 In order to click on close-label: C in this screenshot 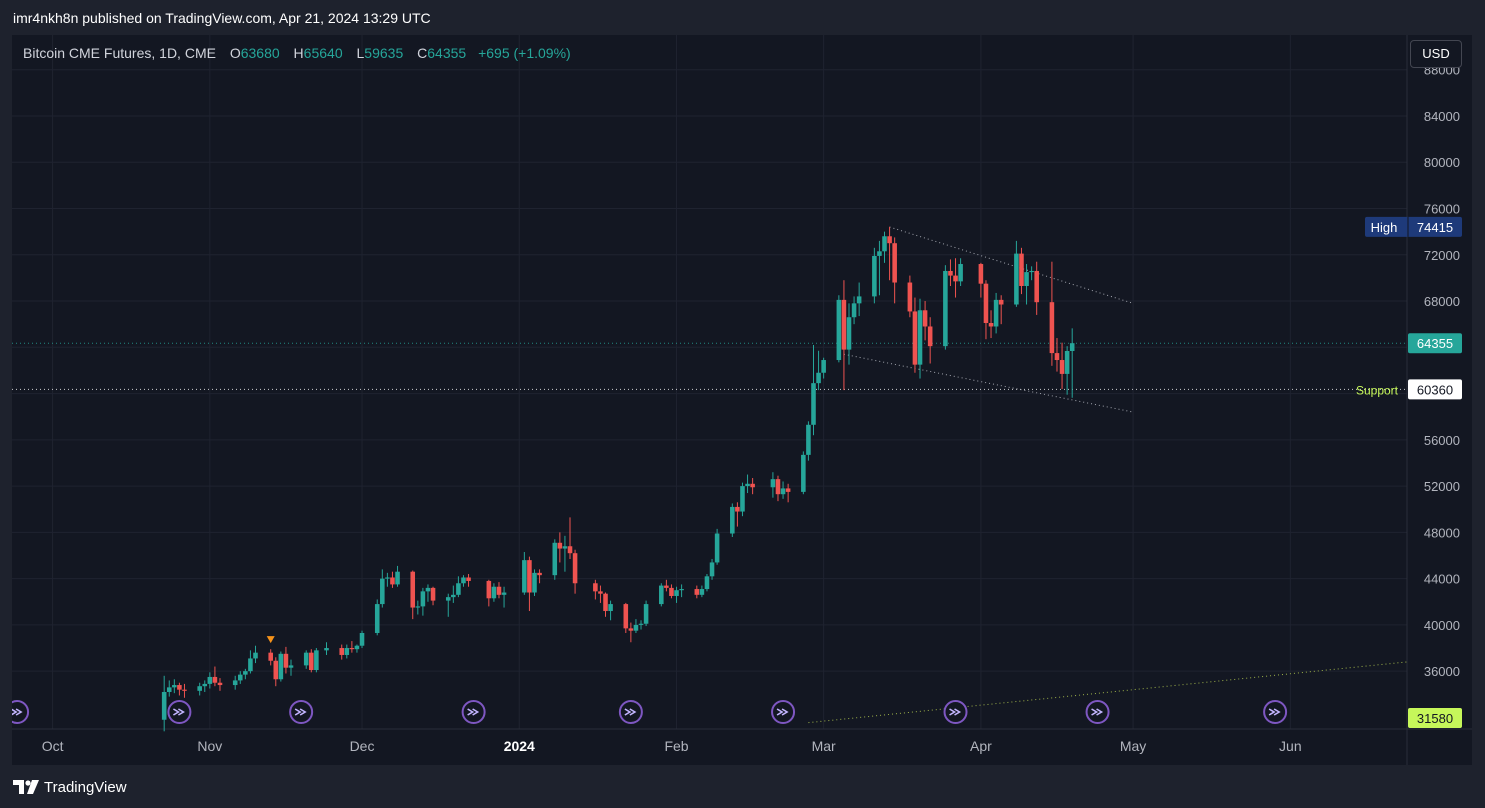, I will do `click(422, 53)`.